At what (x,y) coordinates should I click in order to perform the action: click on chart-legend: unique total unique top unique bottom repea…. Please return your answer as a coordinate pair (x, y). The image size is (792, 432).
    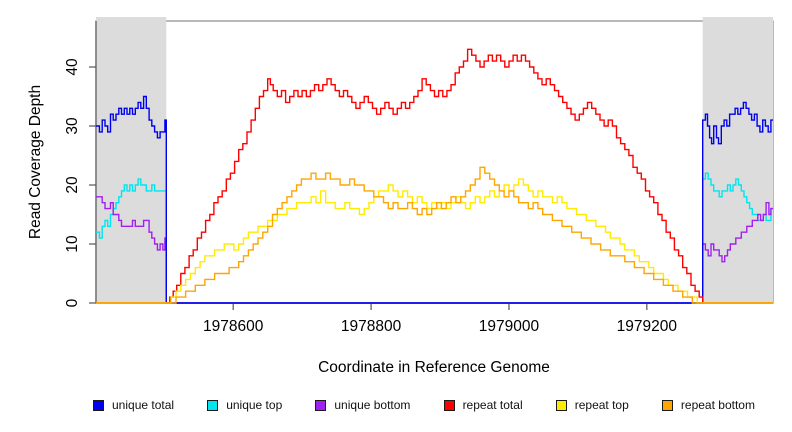
    Looking at the image, I should click on (424, 405).